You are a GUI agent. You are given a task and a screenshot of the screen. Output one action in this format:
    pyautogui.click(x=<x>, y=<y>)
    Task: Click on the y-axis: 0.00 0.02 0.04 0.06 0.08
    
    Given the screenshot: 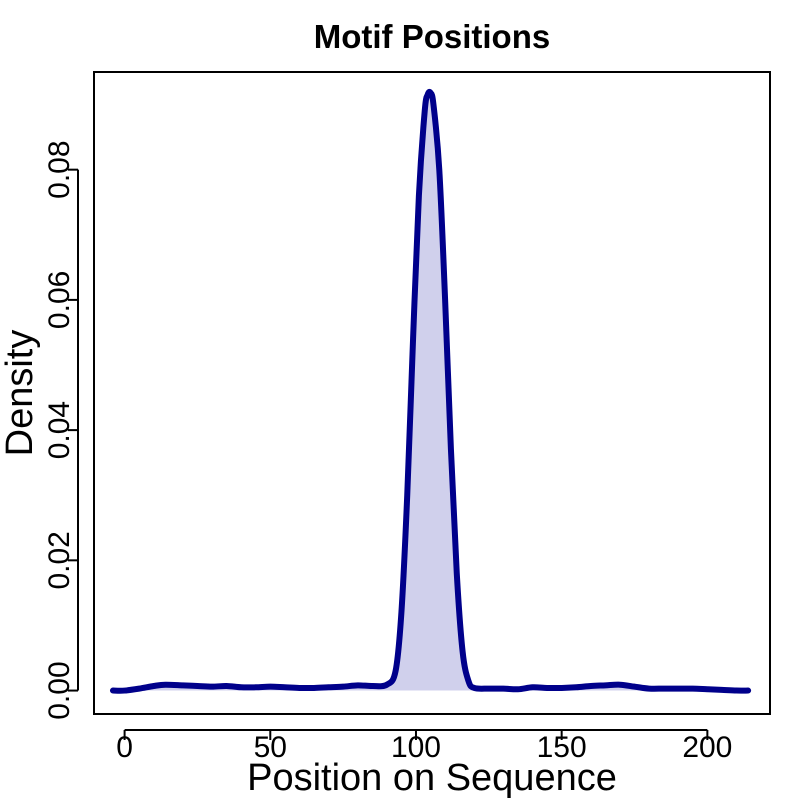 What is the action you would take?
    pyautogui.click(x=61, y=430)
    